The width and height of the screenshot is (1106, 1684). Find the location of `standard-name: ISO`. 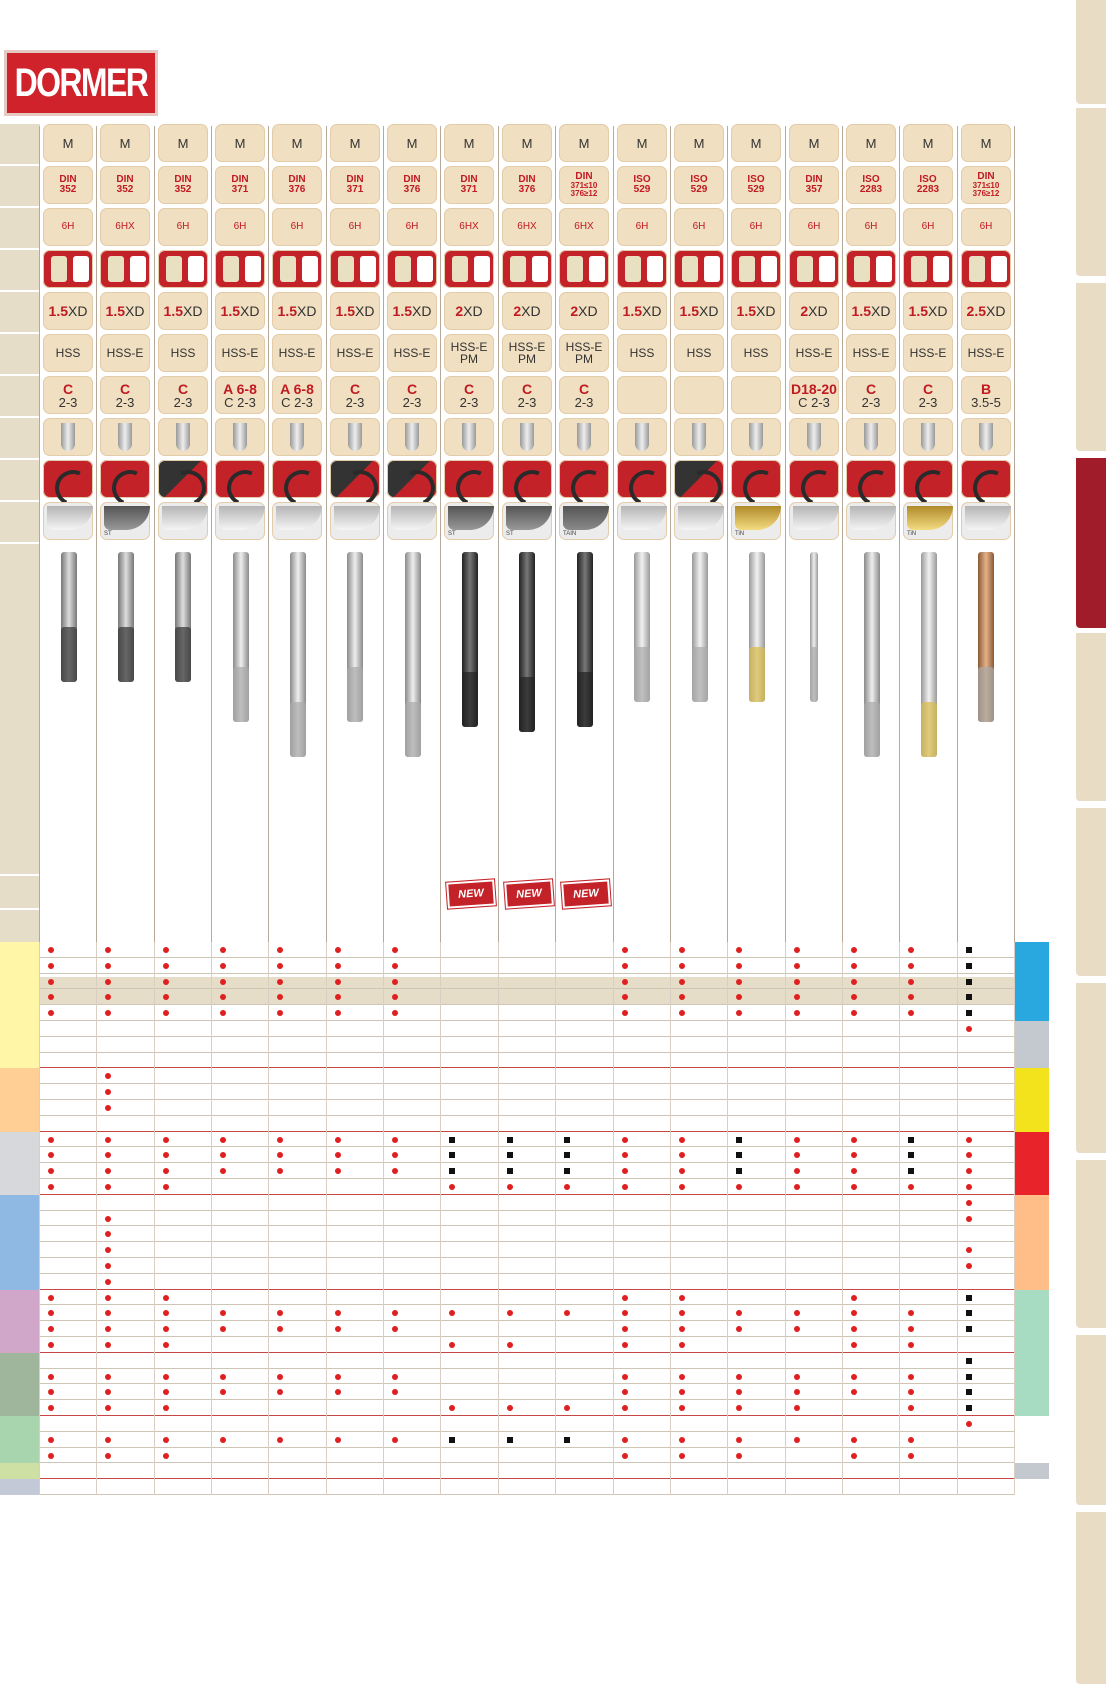

standard-name: ISO is located at coordinates (871, 179).